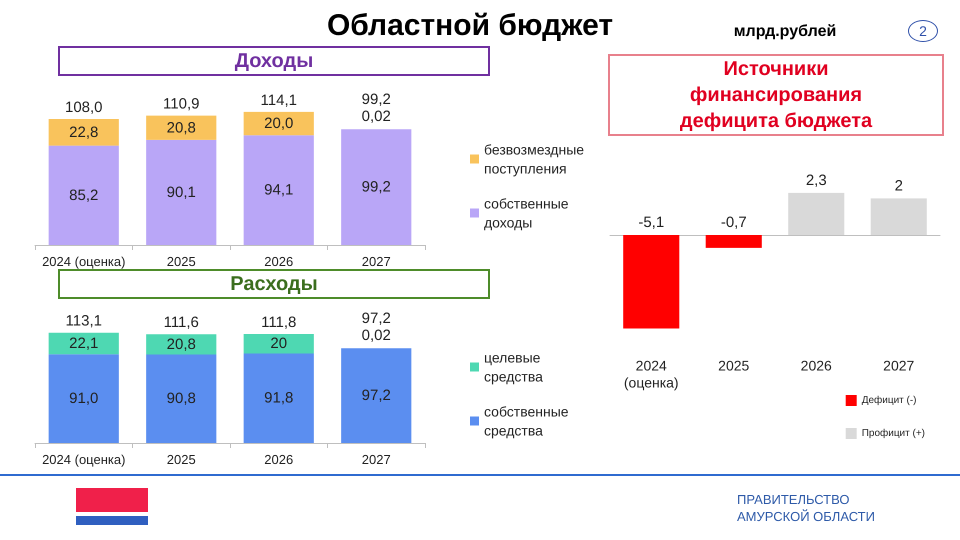  I want to click on chart-title: Доходы, so click(274, 61).